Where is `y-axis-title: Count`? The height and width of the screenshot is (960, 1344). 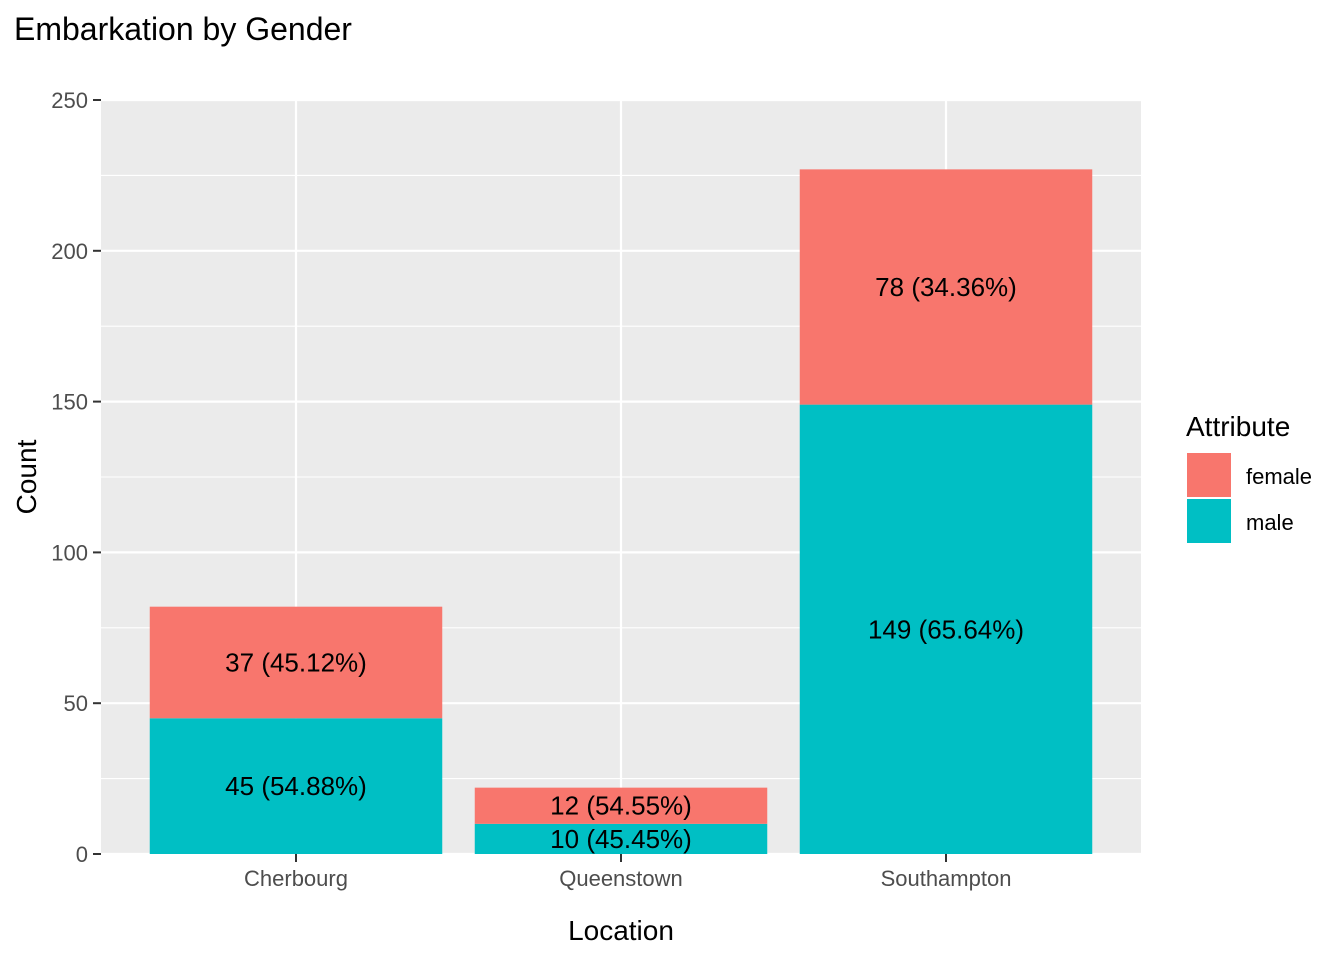 y-axis-title: Count is located at coordinates (26, 476).